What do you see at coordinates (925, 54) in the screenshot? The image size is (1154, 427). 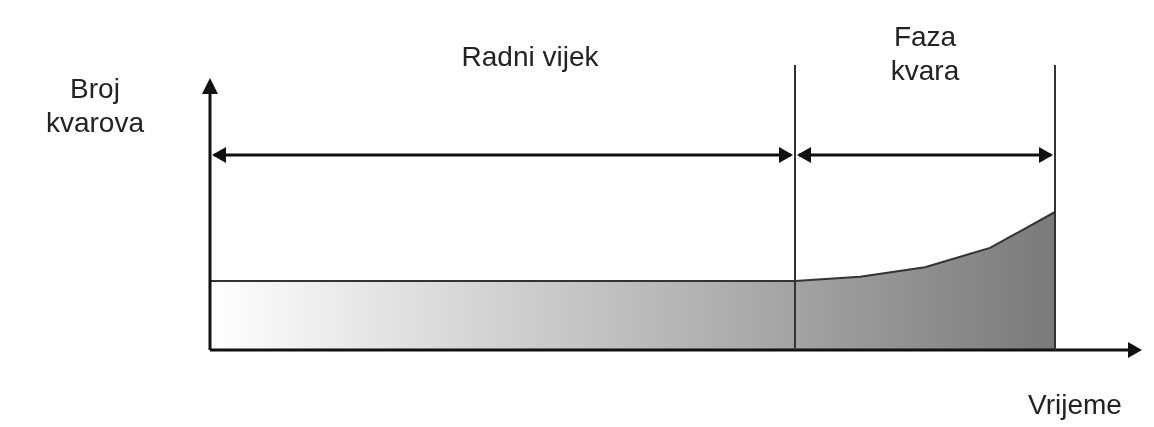 I see `text: Faza kvara` at bounding box center [925, 54].